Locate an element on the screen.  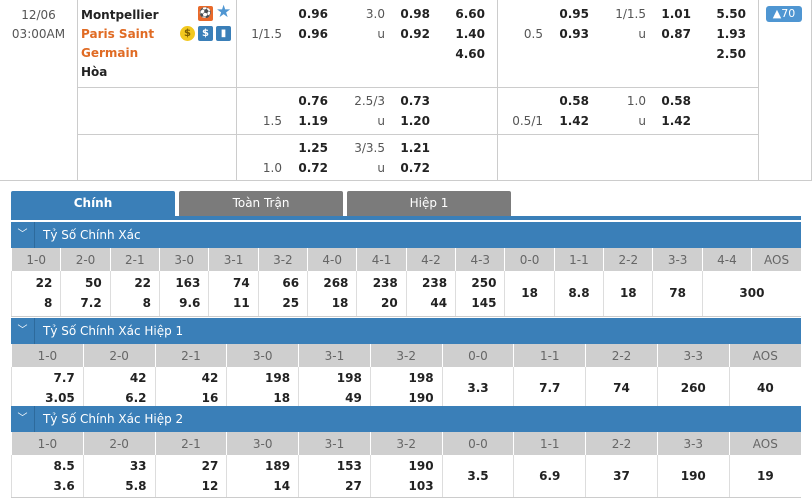
odds-x1: 6.60 is located at coordinates (470, 14).